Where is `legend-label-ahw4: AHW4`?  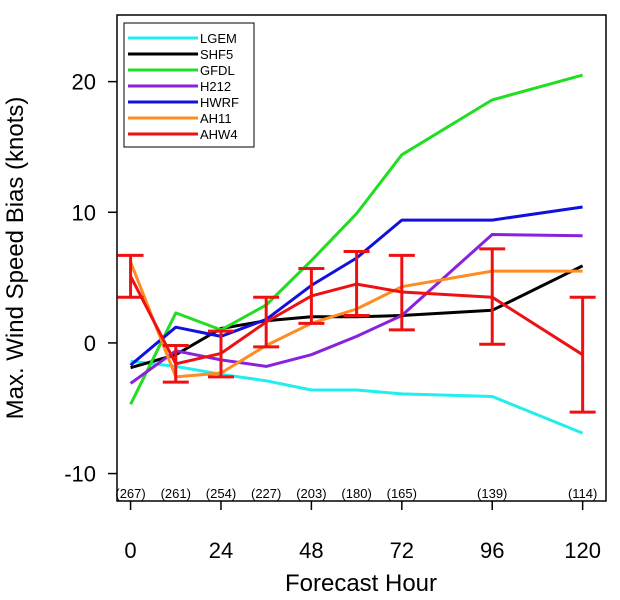
legend-label-ahw4: AHW4 is located at coordinates (219, 134).